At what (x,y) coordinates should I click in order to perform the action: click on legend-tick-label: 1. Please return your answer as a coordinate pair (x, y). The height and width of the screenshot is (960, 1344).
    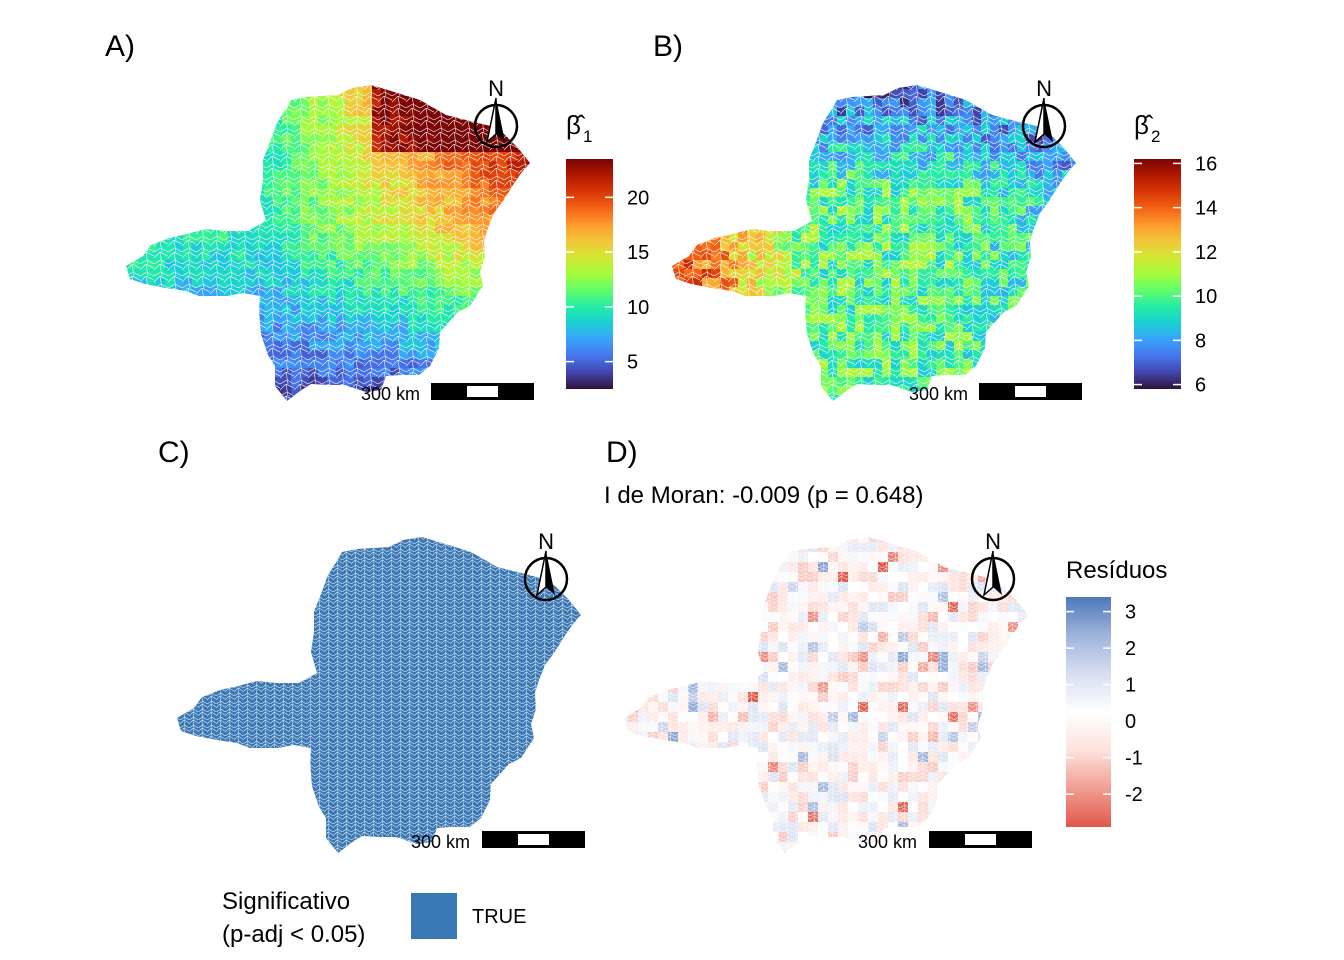
    Looking at the image, I should click on (1130, 686).